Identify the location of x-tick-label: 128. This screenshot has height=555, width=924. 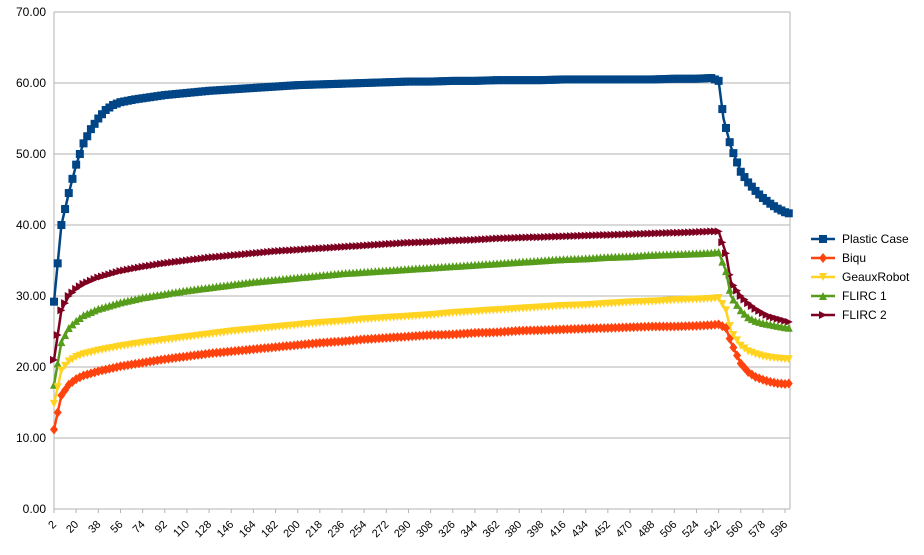
(203, 529).